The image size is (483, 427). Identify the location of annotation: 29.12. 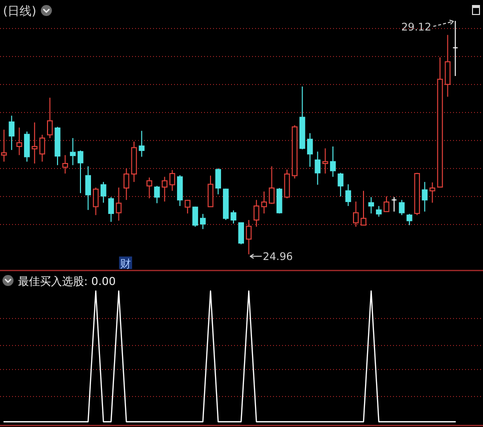
(416, 27).